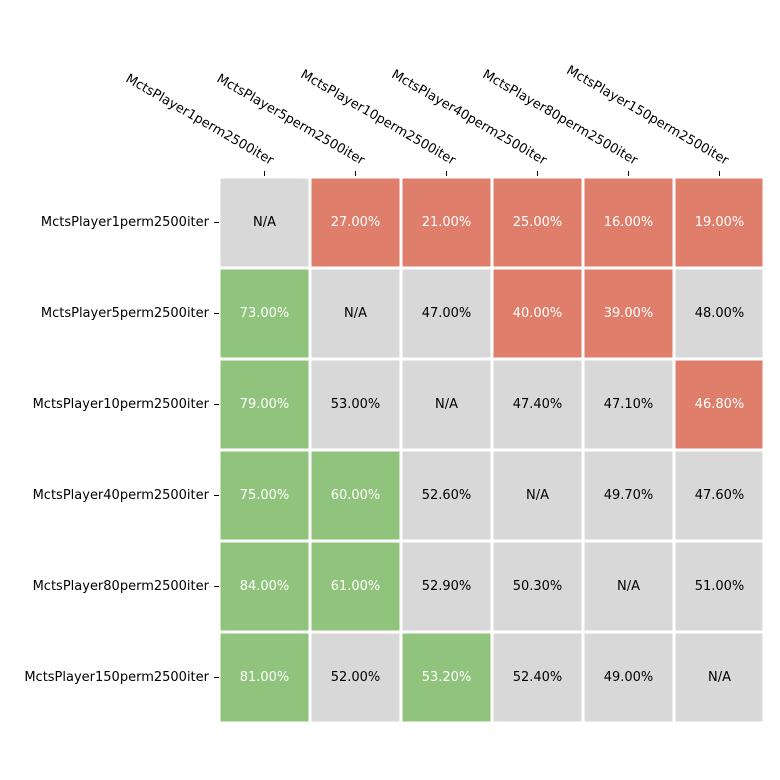  I want to click on row-tick-label: MctsPlayer10perm2500iter, so click(121, 404).